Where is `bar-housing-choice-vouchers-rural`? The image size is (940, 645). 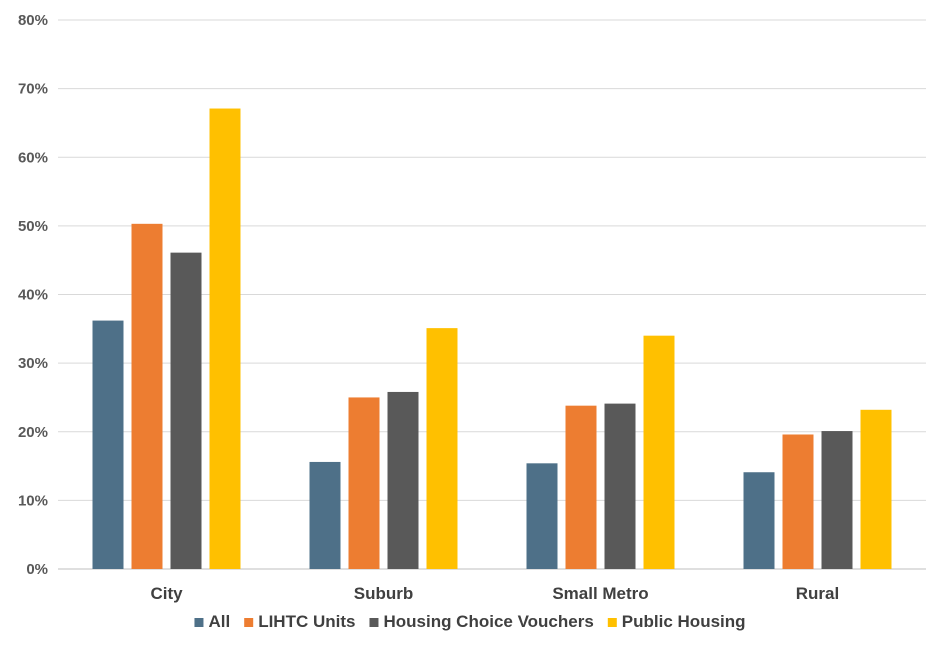 bar-housing-choice-vouchers-rural is located at coordinates (837, 500).